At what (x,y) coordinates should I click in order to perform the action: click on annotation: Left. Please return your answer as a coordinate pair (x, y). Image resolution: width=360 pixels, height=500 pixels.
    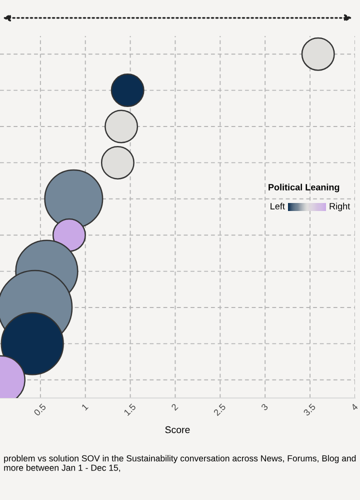
    Looking at the image, I should click on (277, 206).